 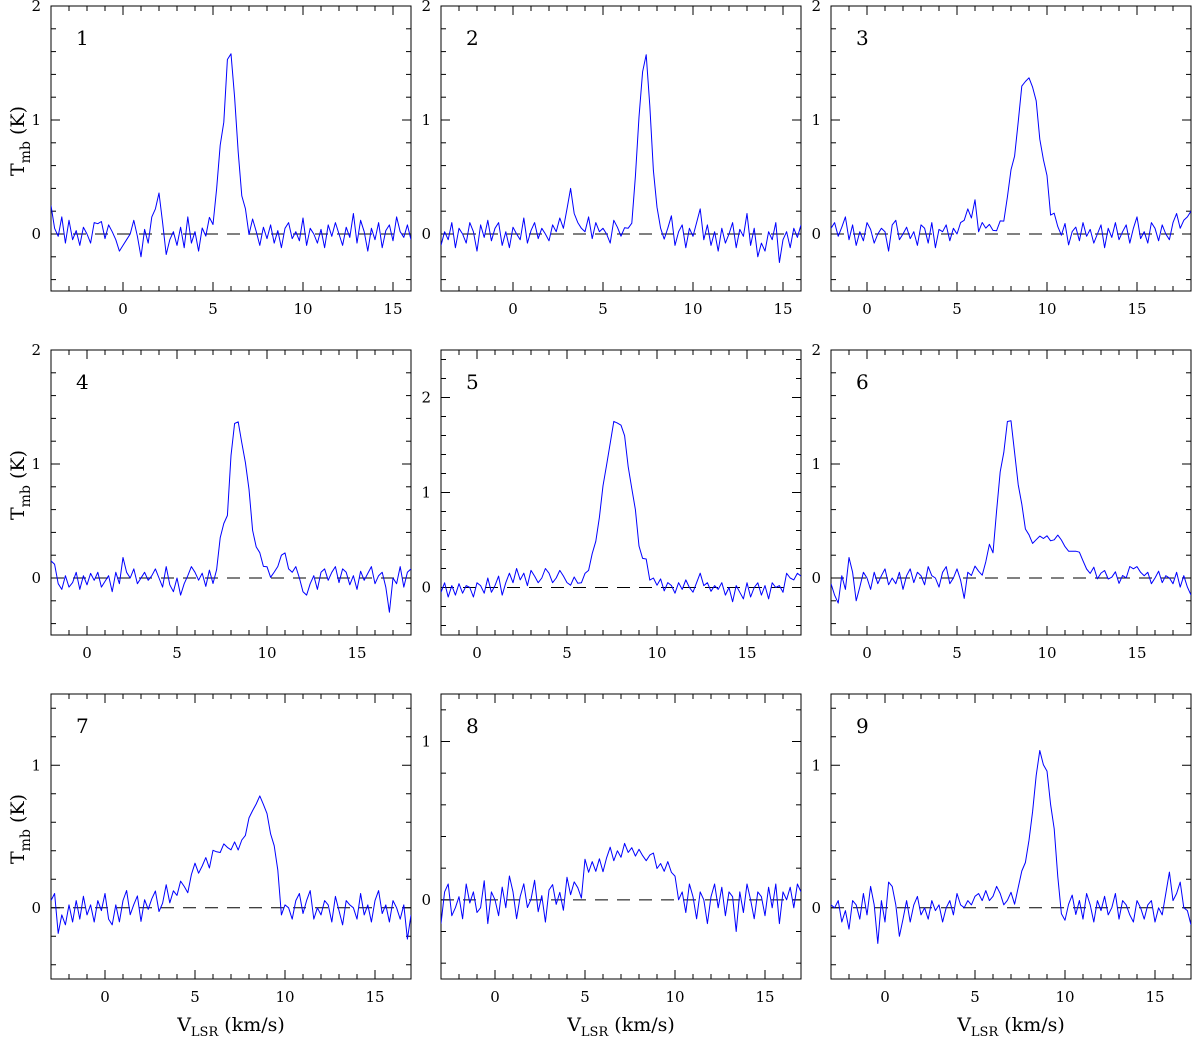 I want to click on panel-label: 2, so click(x=472, y=38).